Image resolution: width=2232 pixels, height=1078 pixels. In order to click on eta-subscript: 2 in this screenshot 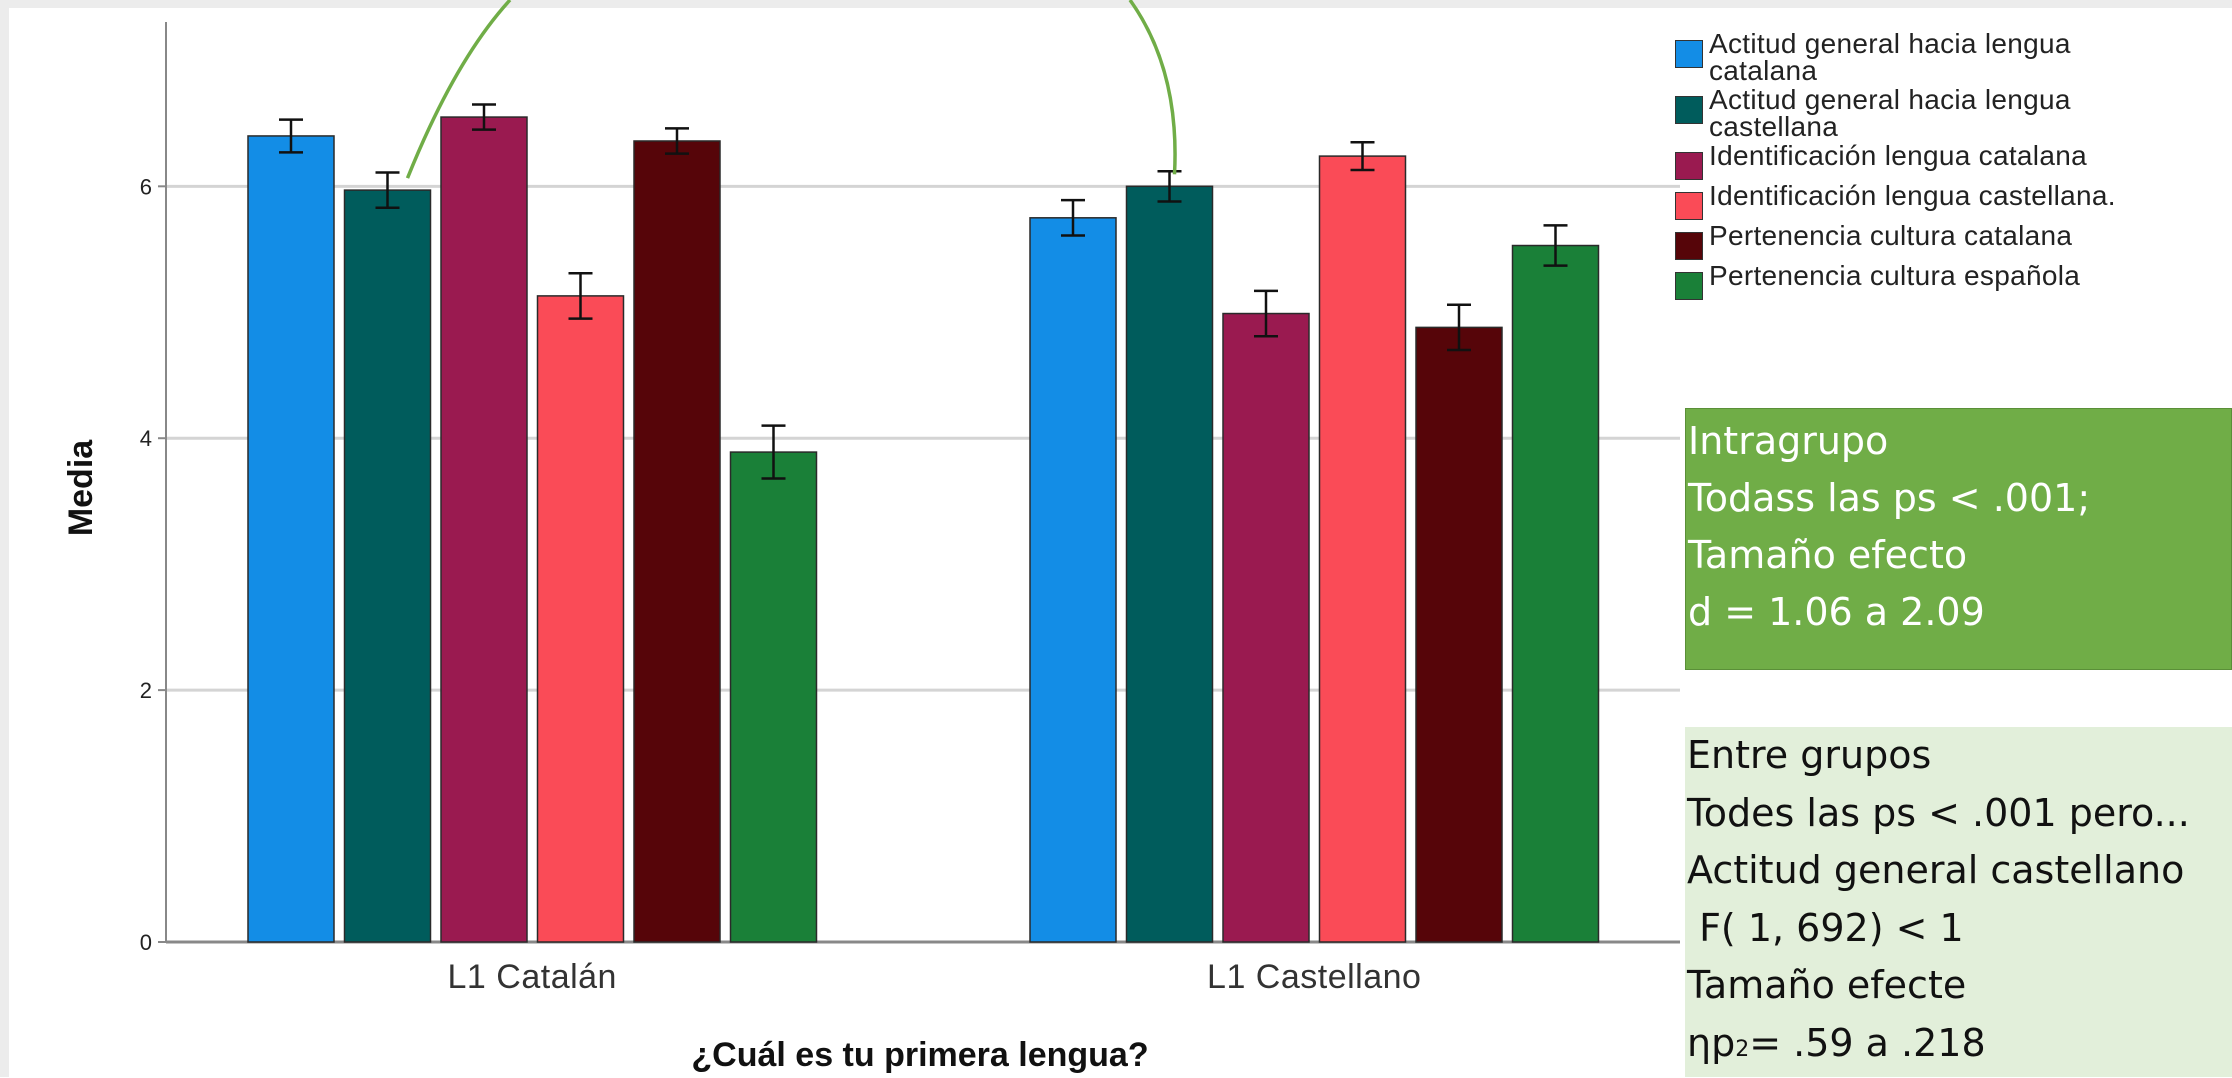, I will do `click(1742, 1049)`.